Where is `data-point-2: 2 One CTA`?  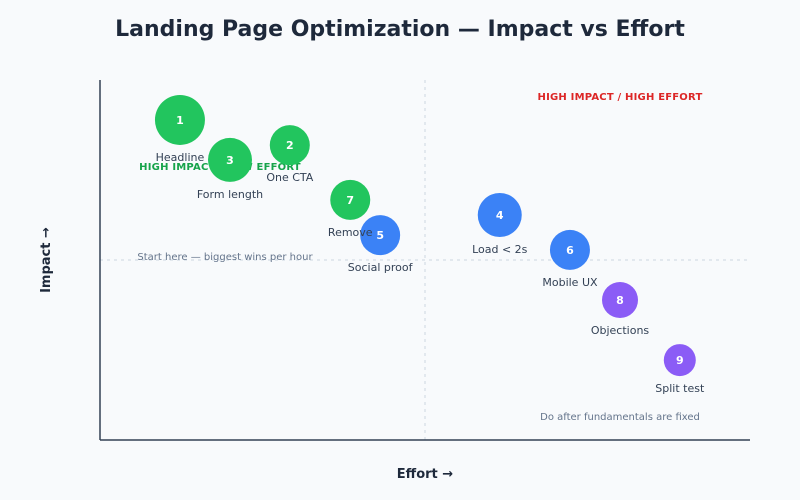 data-point-2: 2 One CTA is located at coordinates (290, 154).